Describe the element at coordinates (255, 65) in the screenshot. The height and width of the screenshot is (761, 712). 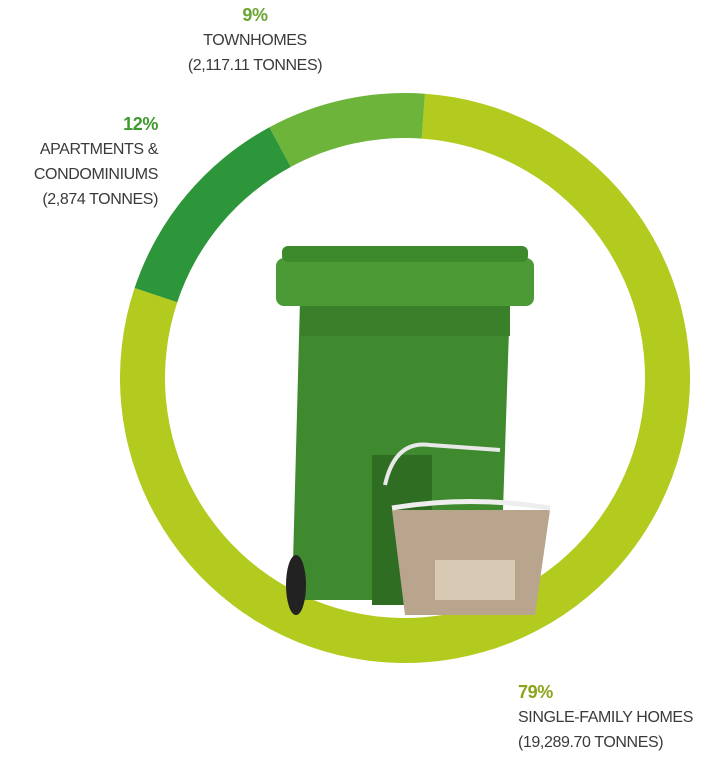
I see `sublabel: (2,117.11 TONNES)` at that location.